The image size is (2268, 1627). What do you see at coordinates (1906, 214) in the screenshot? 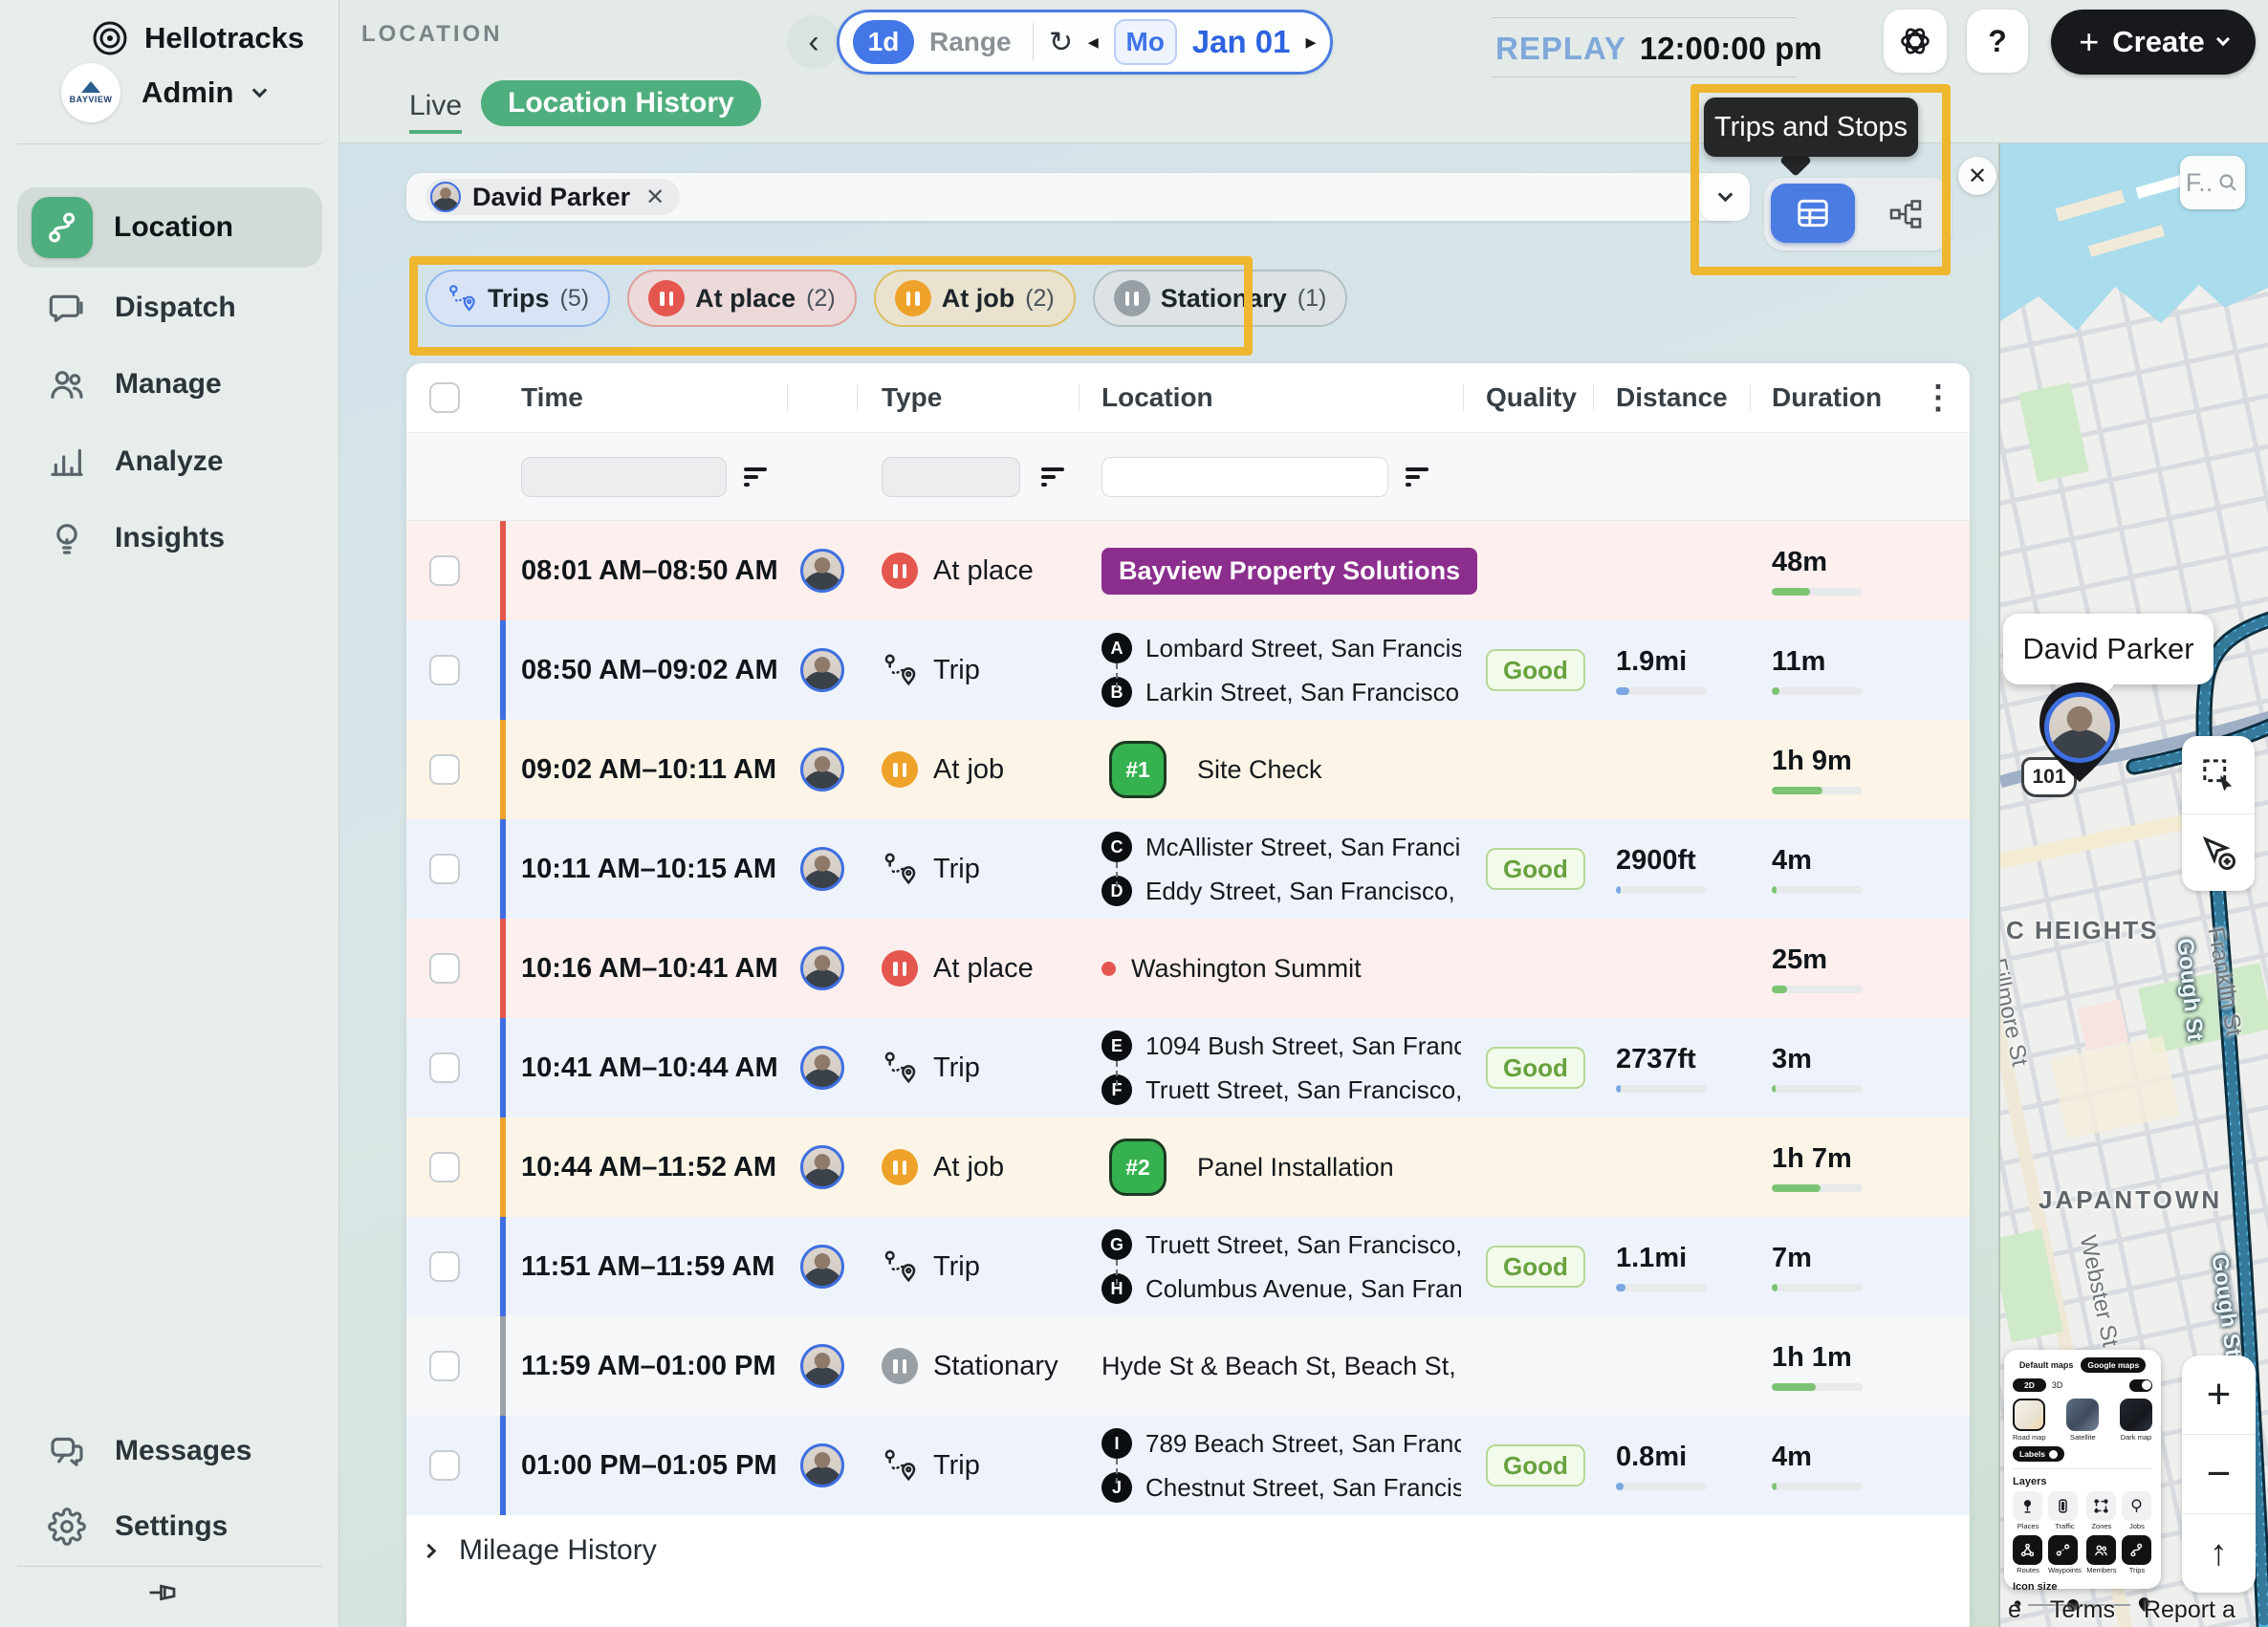
I see `timeline-view-button` at bounding box center [1906, 214].